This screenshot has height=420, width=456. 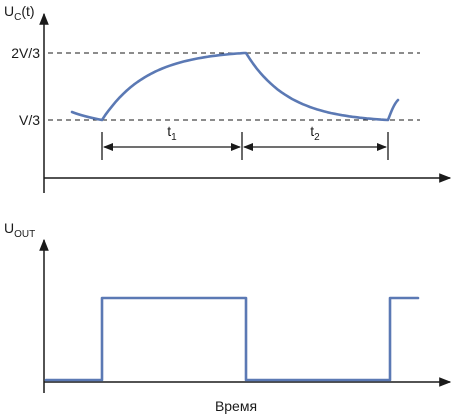 What do you see at coordinates (172, 133) in the screenshot?
I see `t1-label: t1` at bounding box center [172, 133].